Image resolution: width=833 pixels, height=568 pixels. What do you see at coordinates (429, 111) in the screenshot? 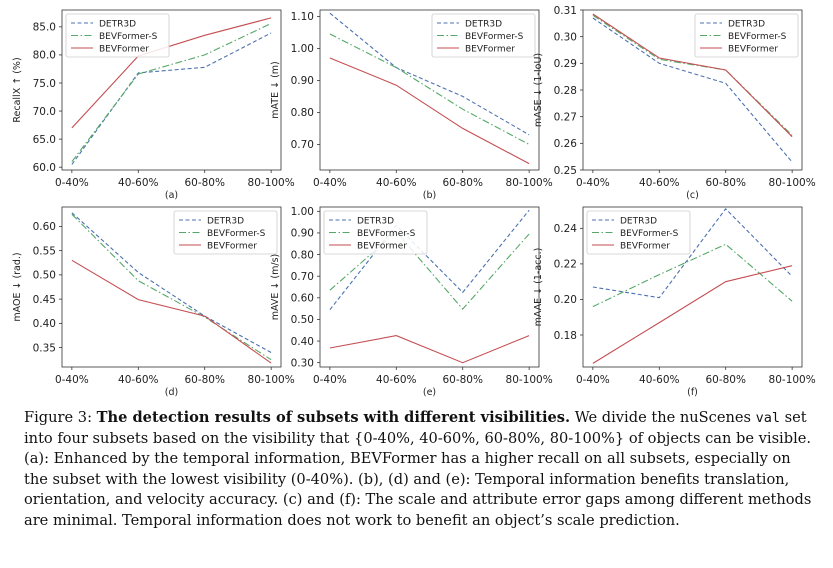
I see `subplot-b-series-bevformer` at bounding box center [429, 111].